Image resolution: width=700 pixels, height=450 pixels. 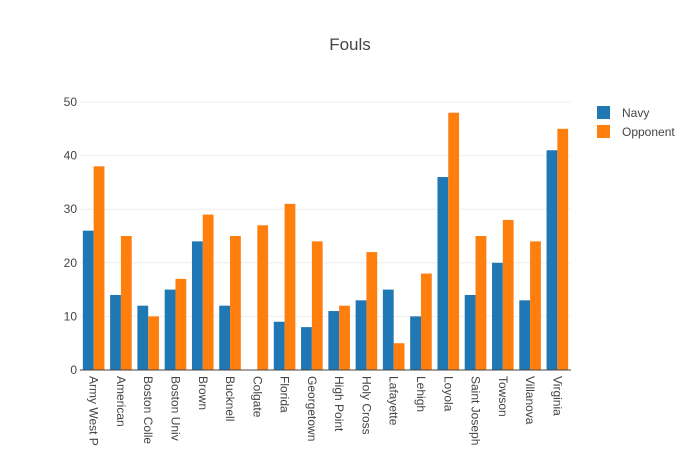 What do you see at coordinates (497, 316) in the screenshot?
I see `bar-navy-towson` at bounding box center [497, 316].